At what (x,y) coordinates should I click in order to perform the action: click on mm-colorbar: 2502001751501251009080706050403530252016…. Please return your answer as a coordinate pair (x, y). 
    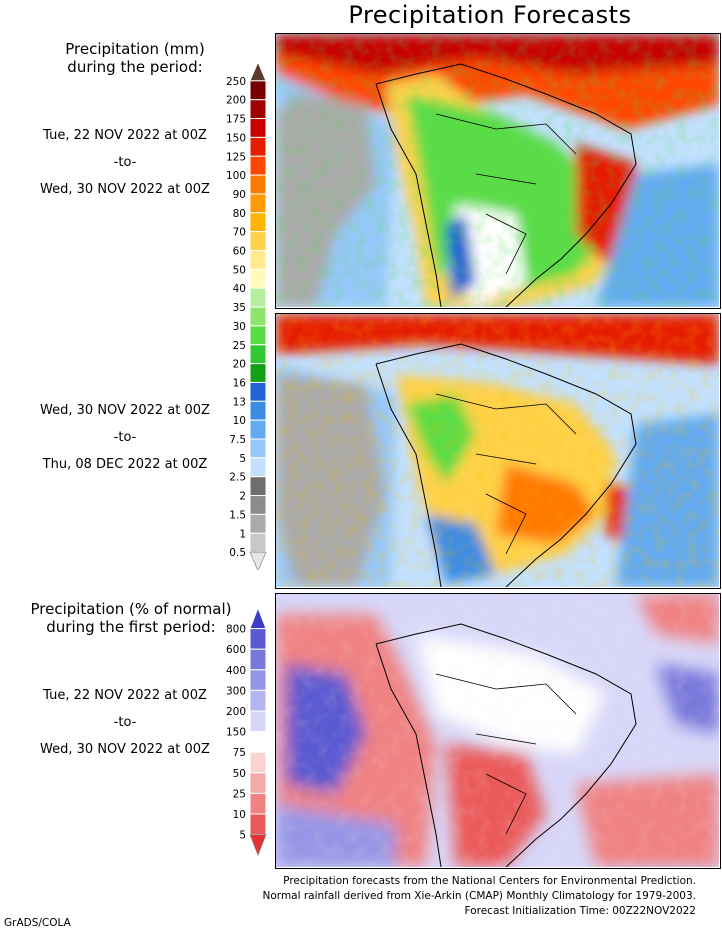
    Looking at the image, I should click on (246, 315).